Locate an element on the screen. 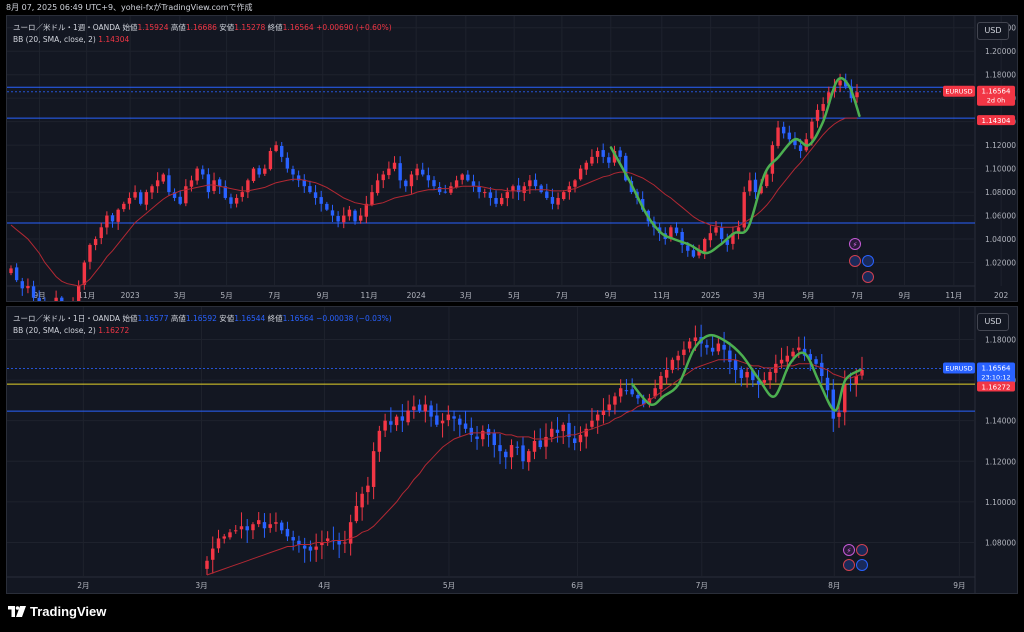  legend-change: −0.00038 (−0.03%) is located at coordinates (354, 318).